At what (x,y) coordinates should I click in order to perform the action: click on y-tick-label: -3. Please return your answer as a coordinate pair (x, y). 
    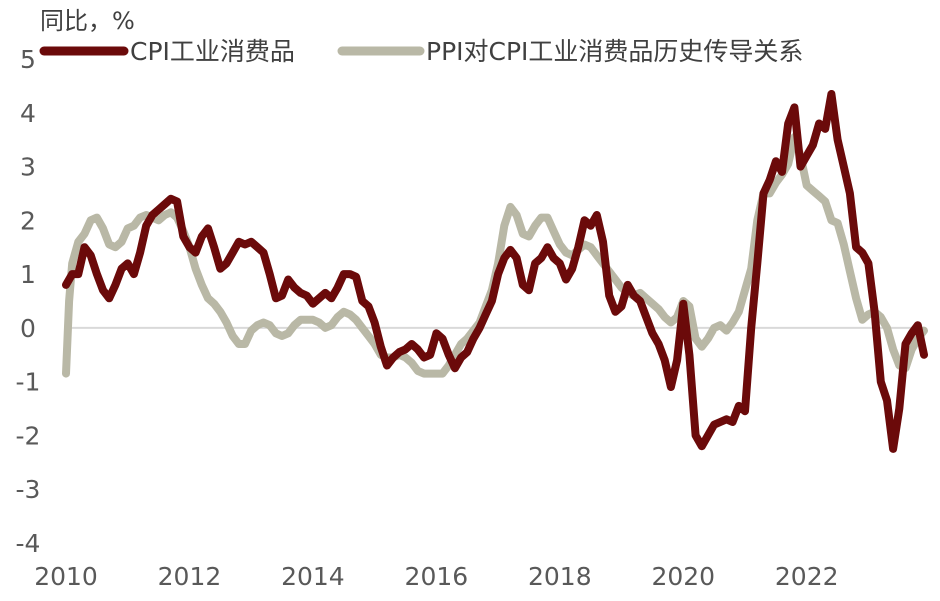
    Looking at the image, I should click on (28, 489).